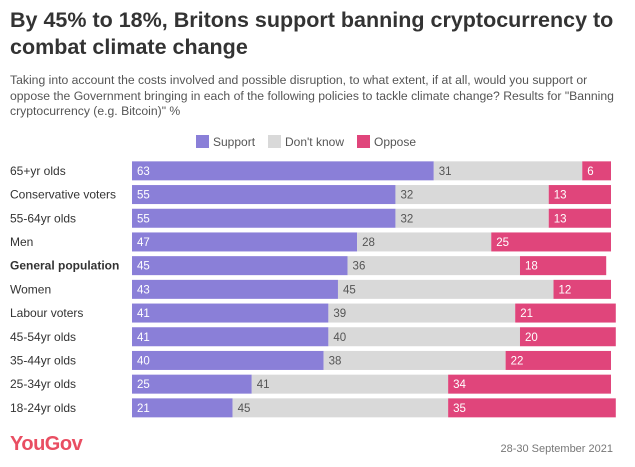 The image size is (635, 467). Describe the element at coordinates (64, 266) in the screenshot. I see `category-label: General population` at that location.